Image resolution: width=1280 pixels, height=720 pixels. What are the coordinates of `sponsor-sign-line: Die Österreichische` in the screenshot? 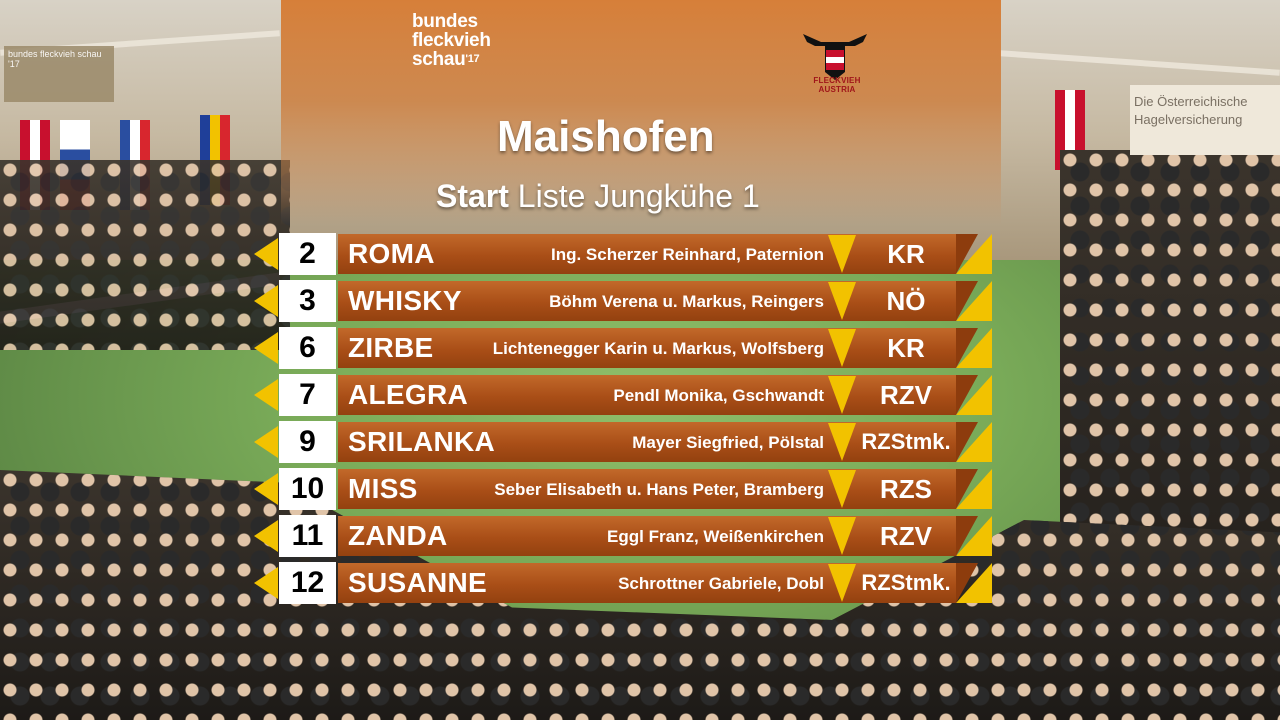 It's located at (1191, 101).